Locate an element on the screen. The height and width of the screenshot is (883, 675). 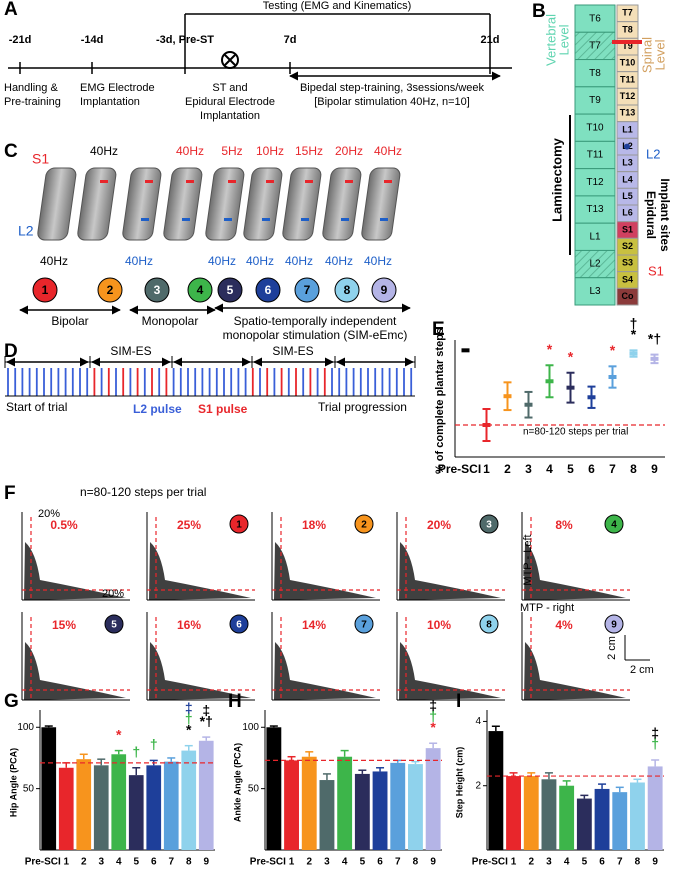
x-tick-label: 8 is located at coordinates (416, 862).